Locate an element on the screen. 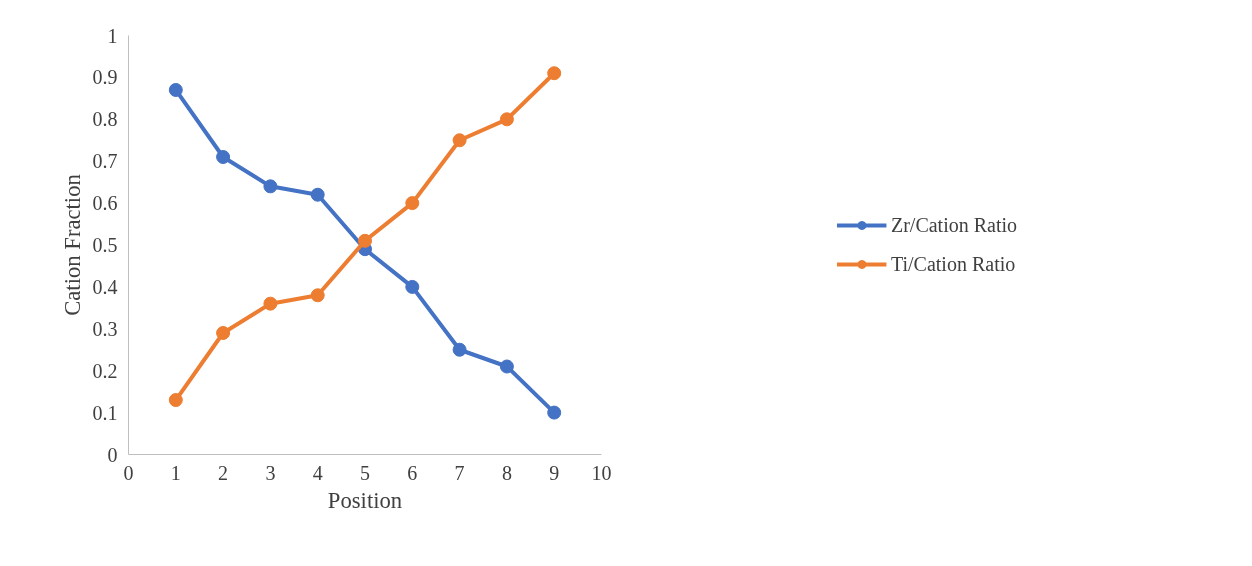 The image size is (1252, 566). y-tick-label: 0.2 is located at coordinates (105, 370).